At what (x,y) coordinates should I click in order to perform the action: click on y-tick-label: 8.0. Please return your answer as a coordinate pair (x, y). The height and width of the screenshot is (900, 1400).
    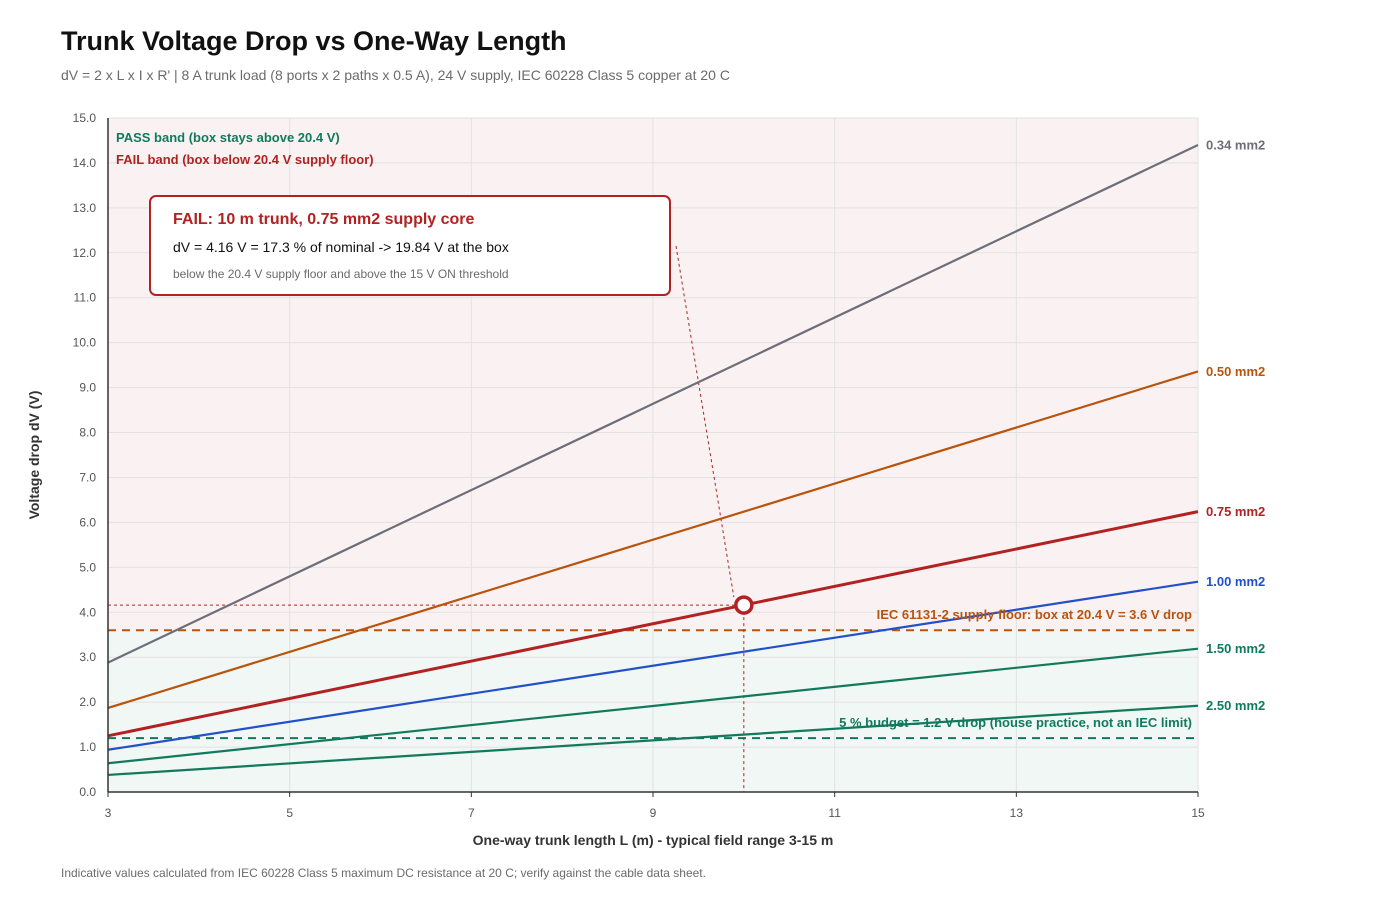
    Looking at the image, I should click on (87, 433).